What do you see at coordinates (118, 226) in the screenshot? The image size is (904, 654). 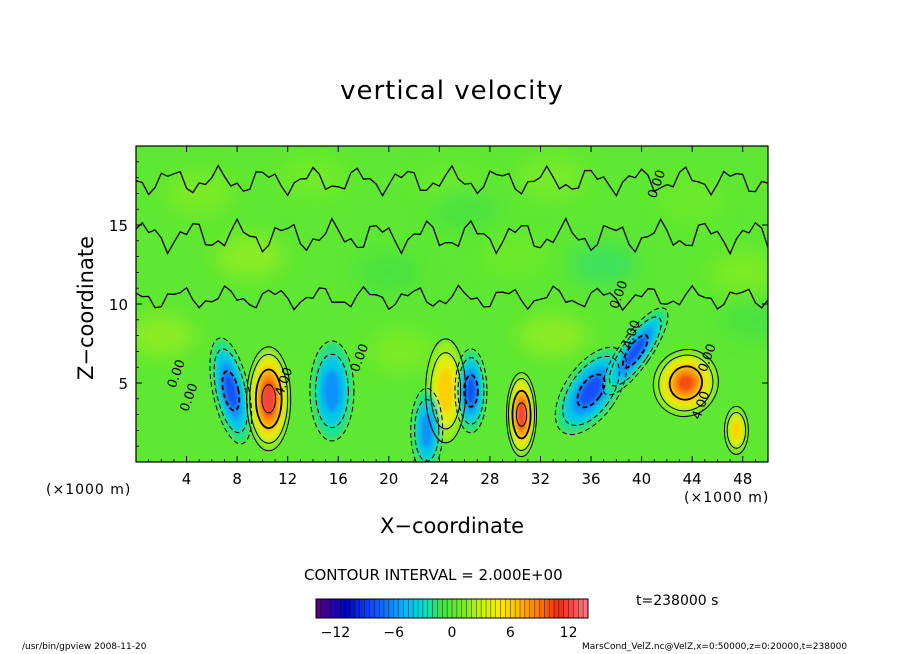 I see `y-tick-label-2: 15` at bounding box center [118, 226].